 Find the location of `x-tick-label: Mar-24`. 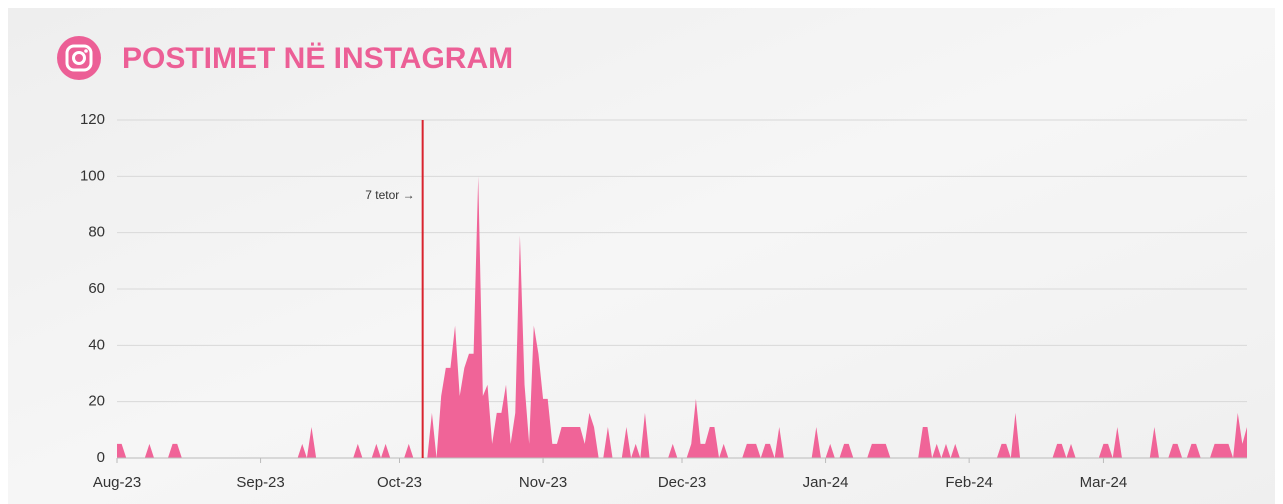

x-tick-label: Mar-24 is located at coordinates (1104, 482).